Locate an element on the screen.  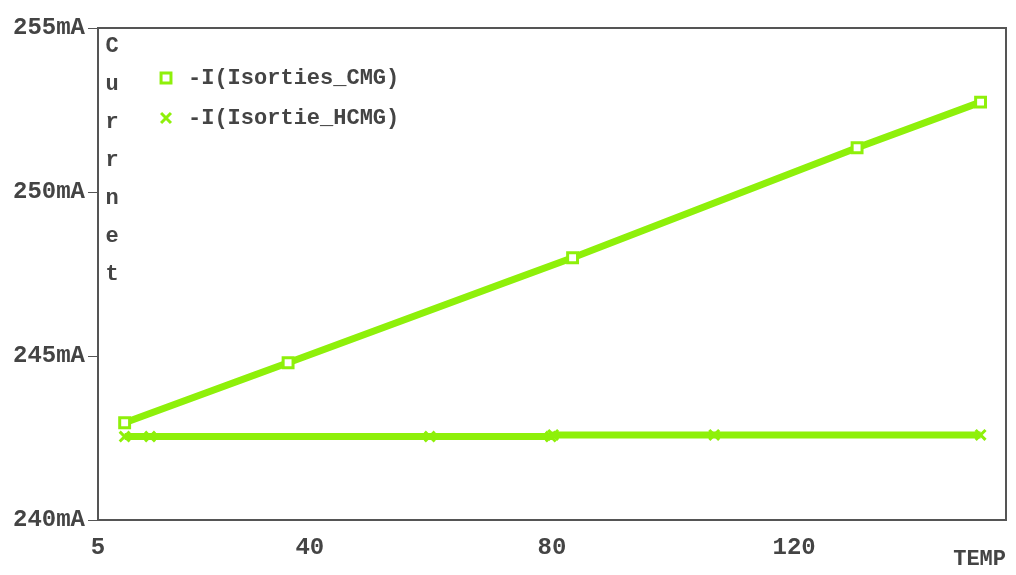
y-axis-title: Currnet is located at coordinates (112, 160).